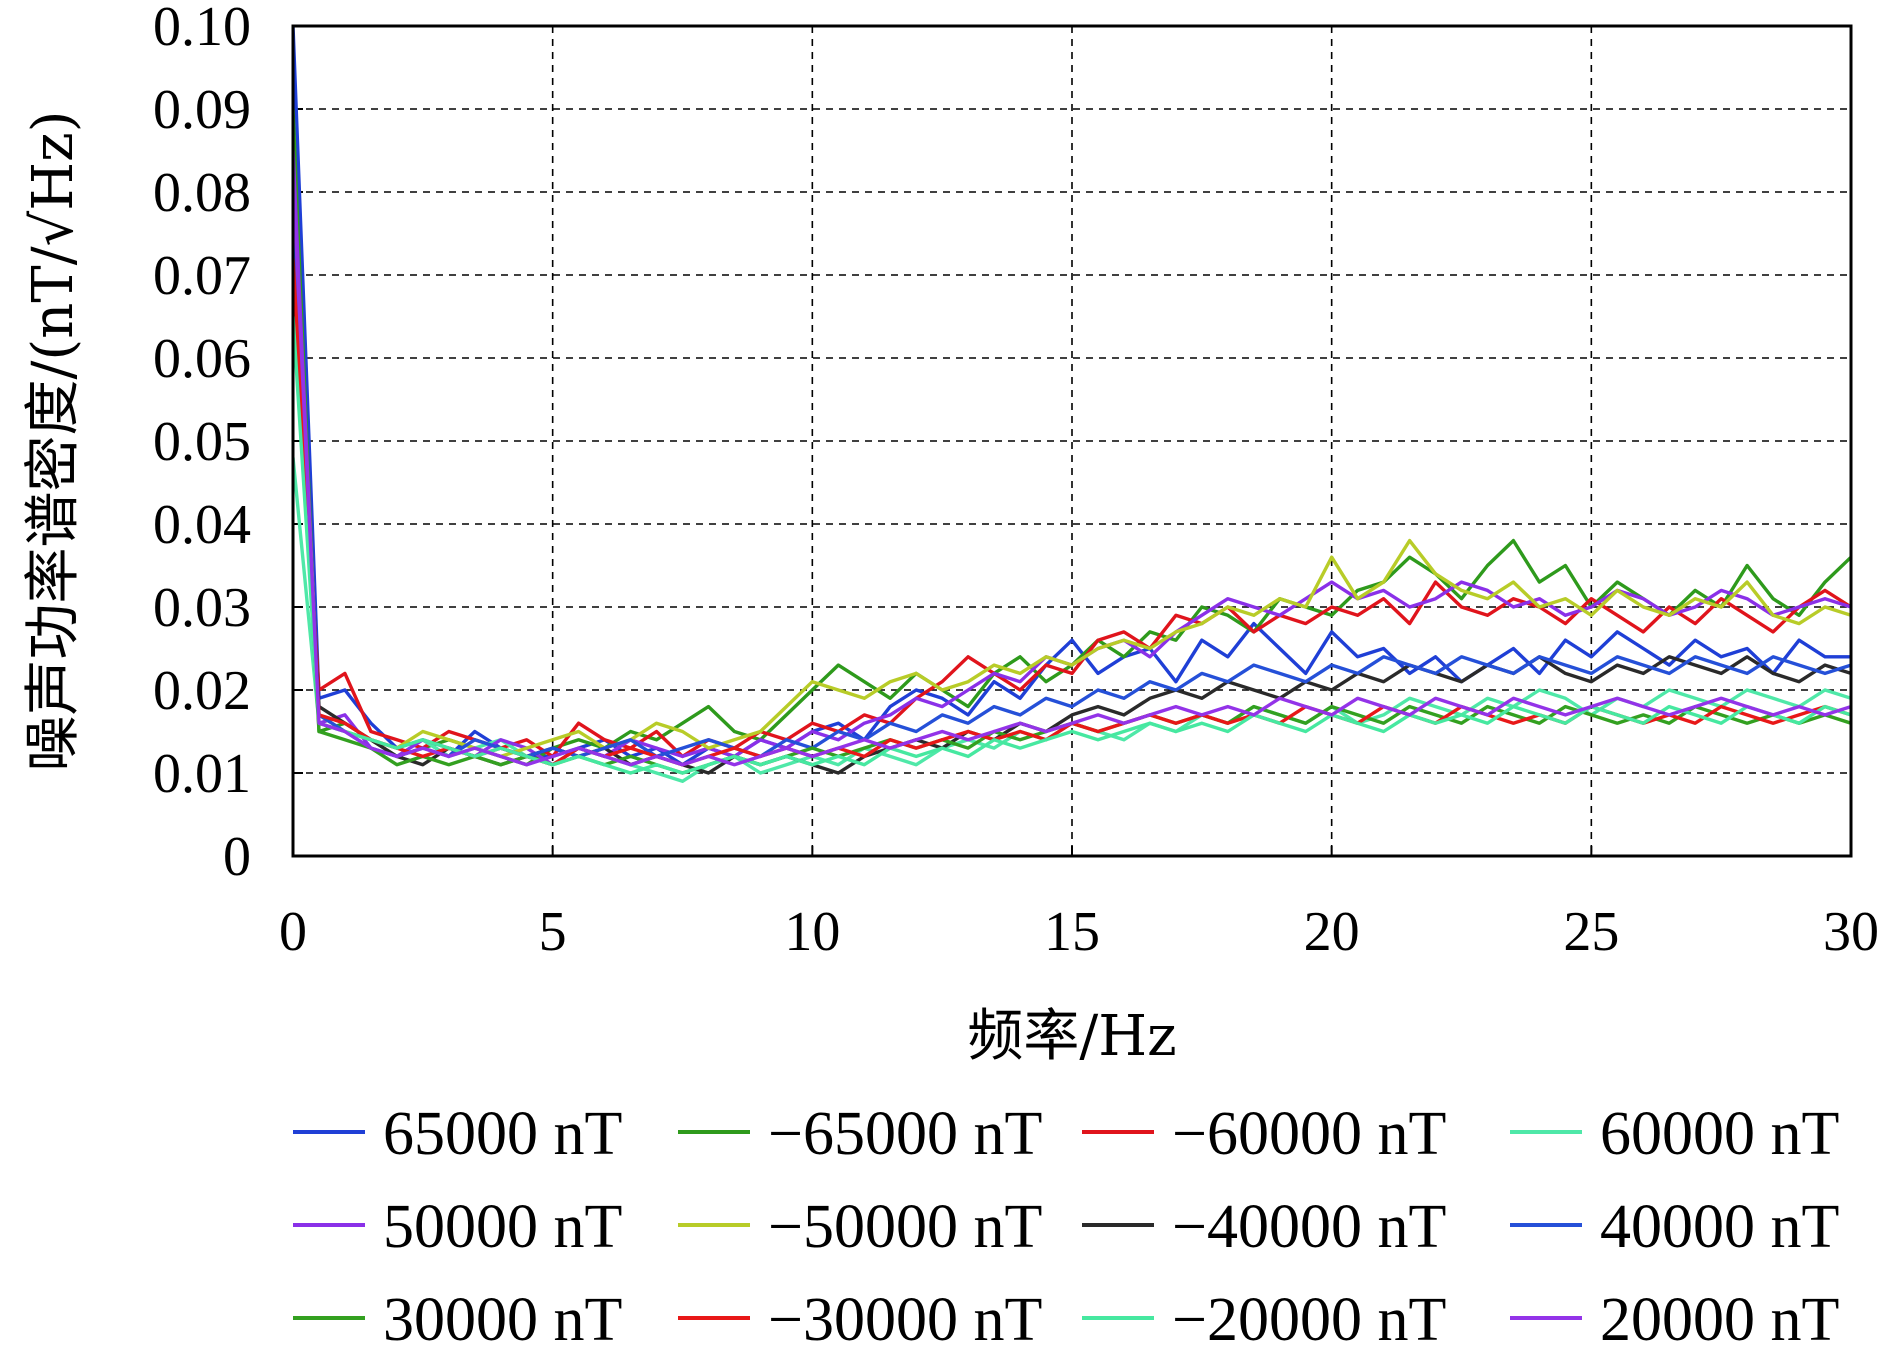 The height and width of the screenshot is (1349, 1890). I want to click on y-tick-label-0.10: 0.10, so click(202, 29).